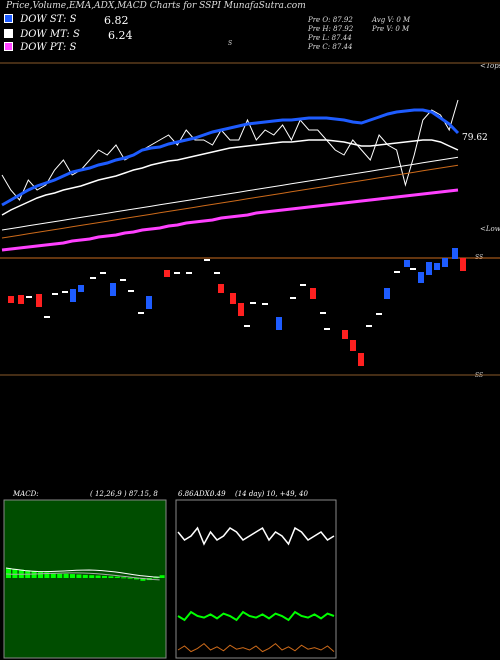 The width and height of the screenshot is (500, 660). What do you see at coordinates (391, 29) in the screenshot?
I see `prev-volume: Pre V: 0 M` at bounding box center [391, 29].